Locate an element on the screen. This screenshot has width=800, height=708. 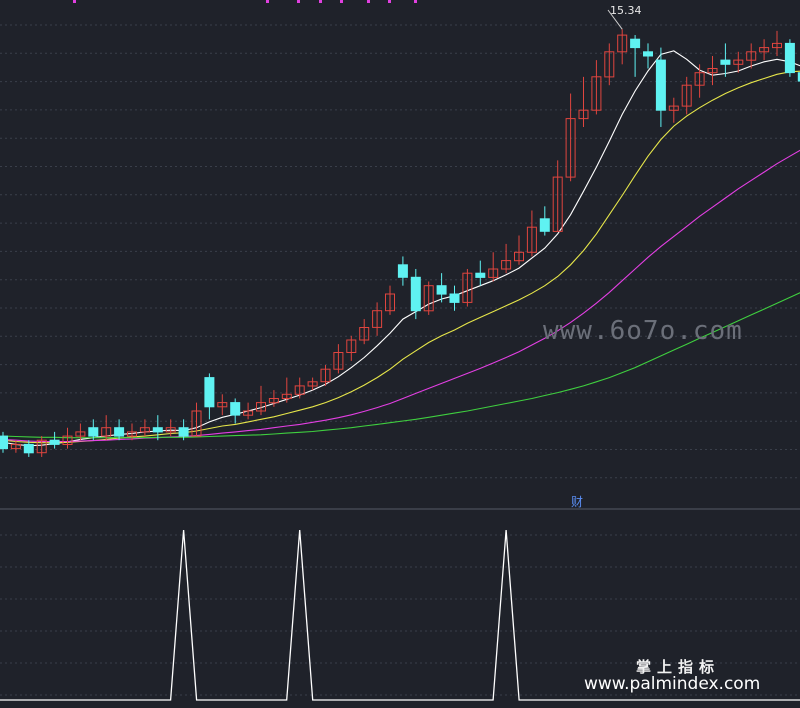
watermark-palmindex-cn: 掌上指标 is located at coordinates (678, 667).